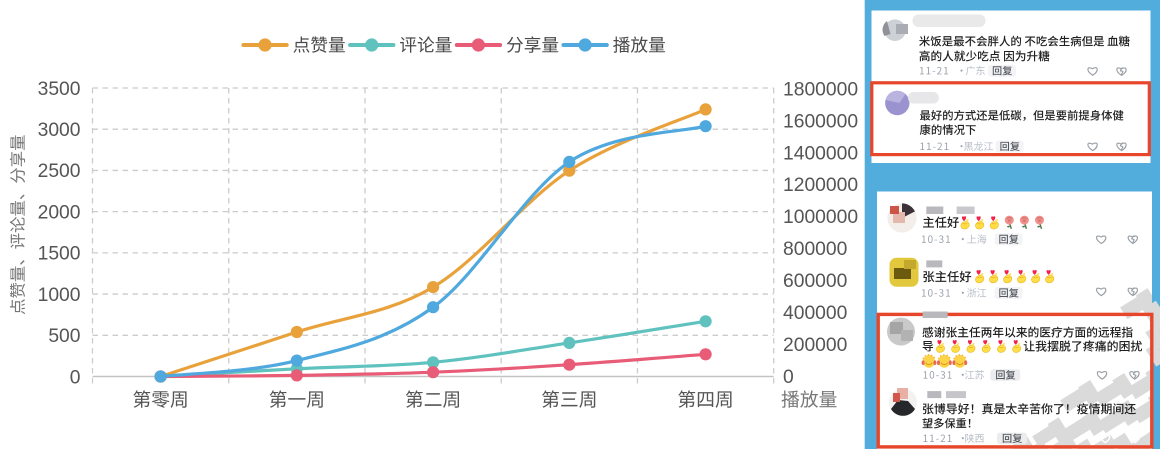 The height and width of the screenshot is (449, 1160). What do you see at coordinates (59, 254) in the screenshot?
I see `svg-text: 1500` at bounding box center [59, 254].